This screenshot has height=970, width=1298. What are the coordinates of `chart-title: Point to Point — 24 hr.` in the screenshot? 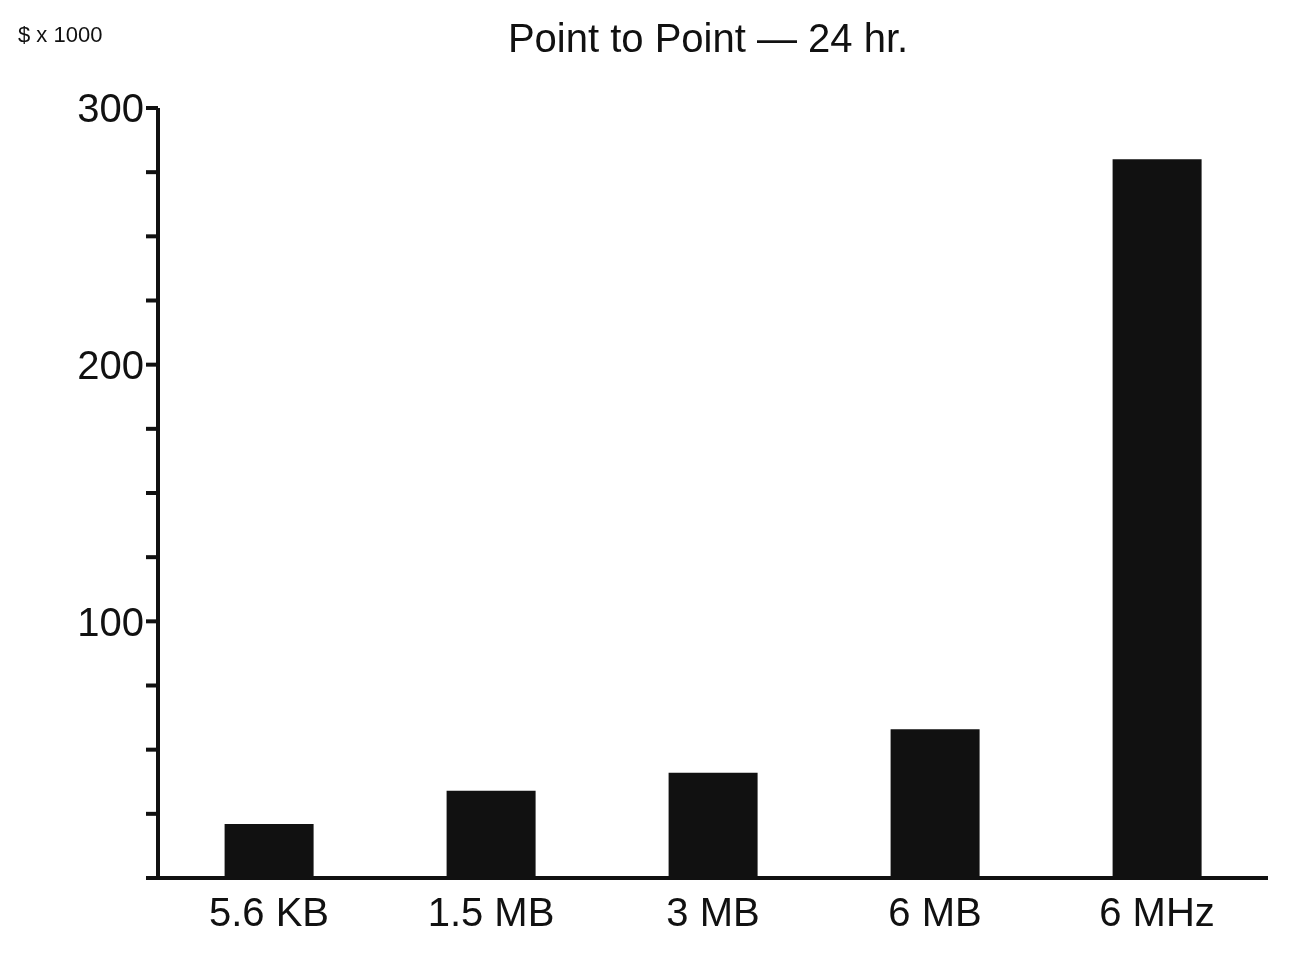 It's located at (708, 38).